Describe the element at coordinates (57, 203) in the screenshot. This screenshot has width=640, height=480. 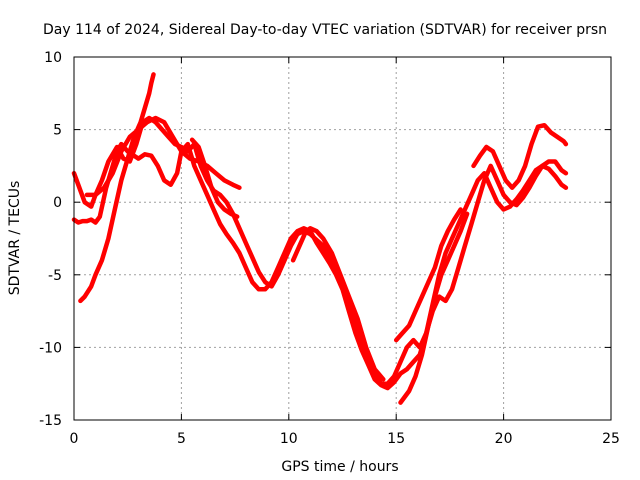
I see `y-tick-label-3: 0` at that location.